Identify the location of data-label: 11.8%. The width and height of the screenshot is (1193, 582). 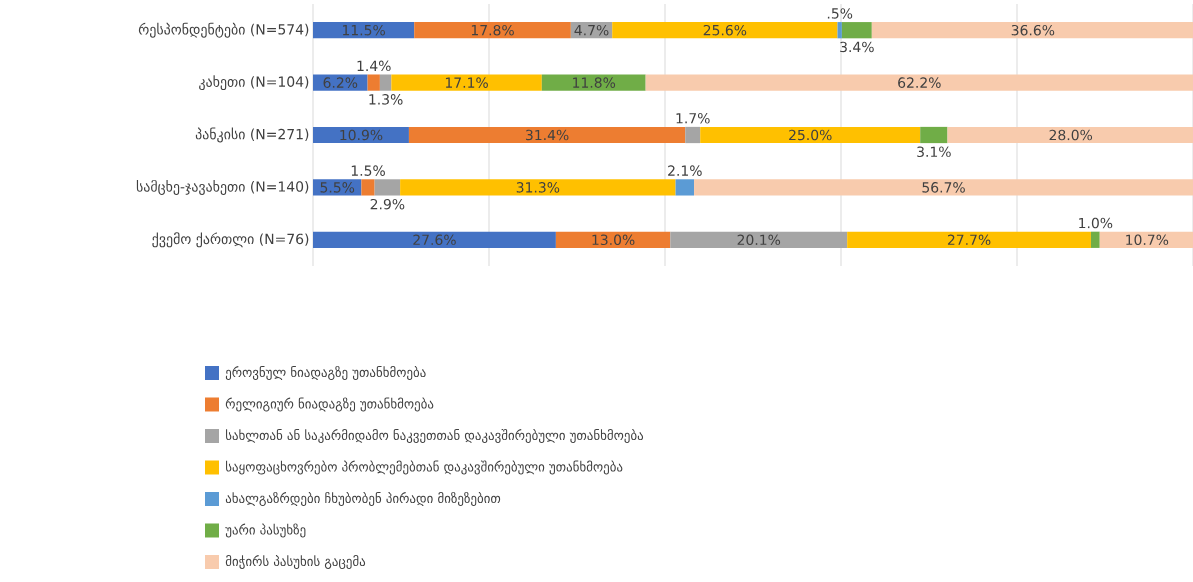
(594, 82).